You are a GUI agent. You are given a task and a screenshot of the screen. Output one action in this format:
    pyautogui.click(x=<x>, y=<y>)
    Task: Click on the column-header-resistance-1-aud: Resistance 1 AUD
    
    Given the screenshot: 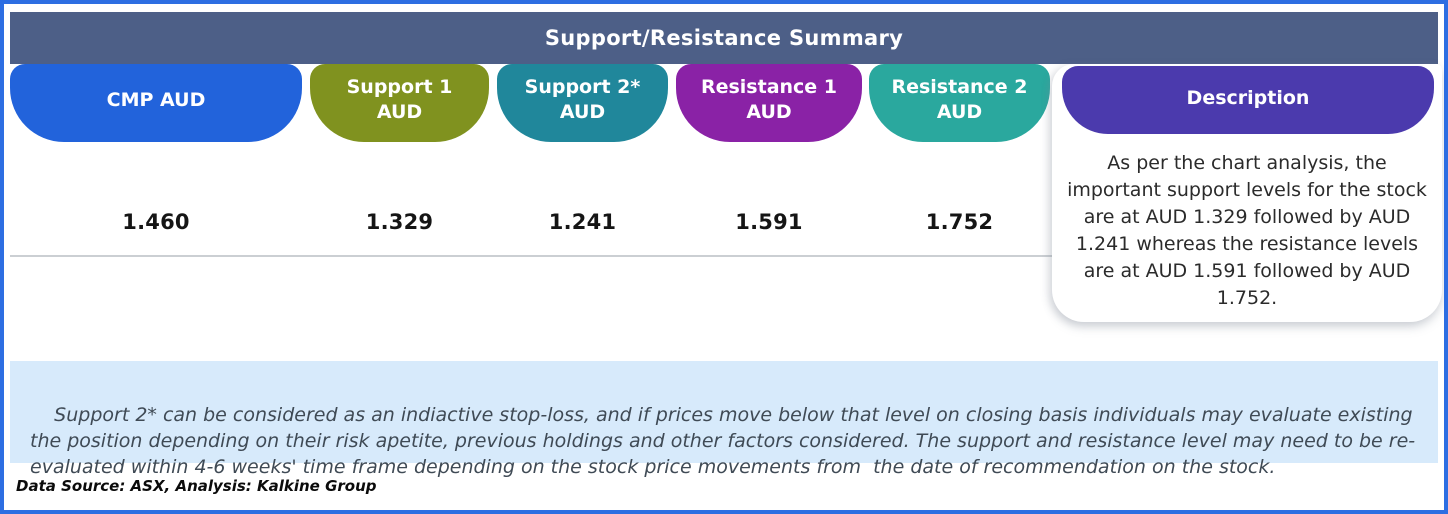 What is the action you would take?
    pyautogui.click(x=769, y=103)
    